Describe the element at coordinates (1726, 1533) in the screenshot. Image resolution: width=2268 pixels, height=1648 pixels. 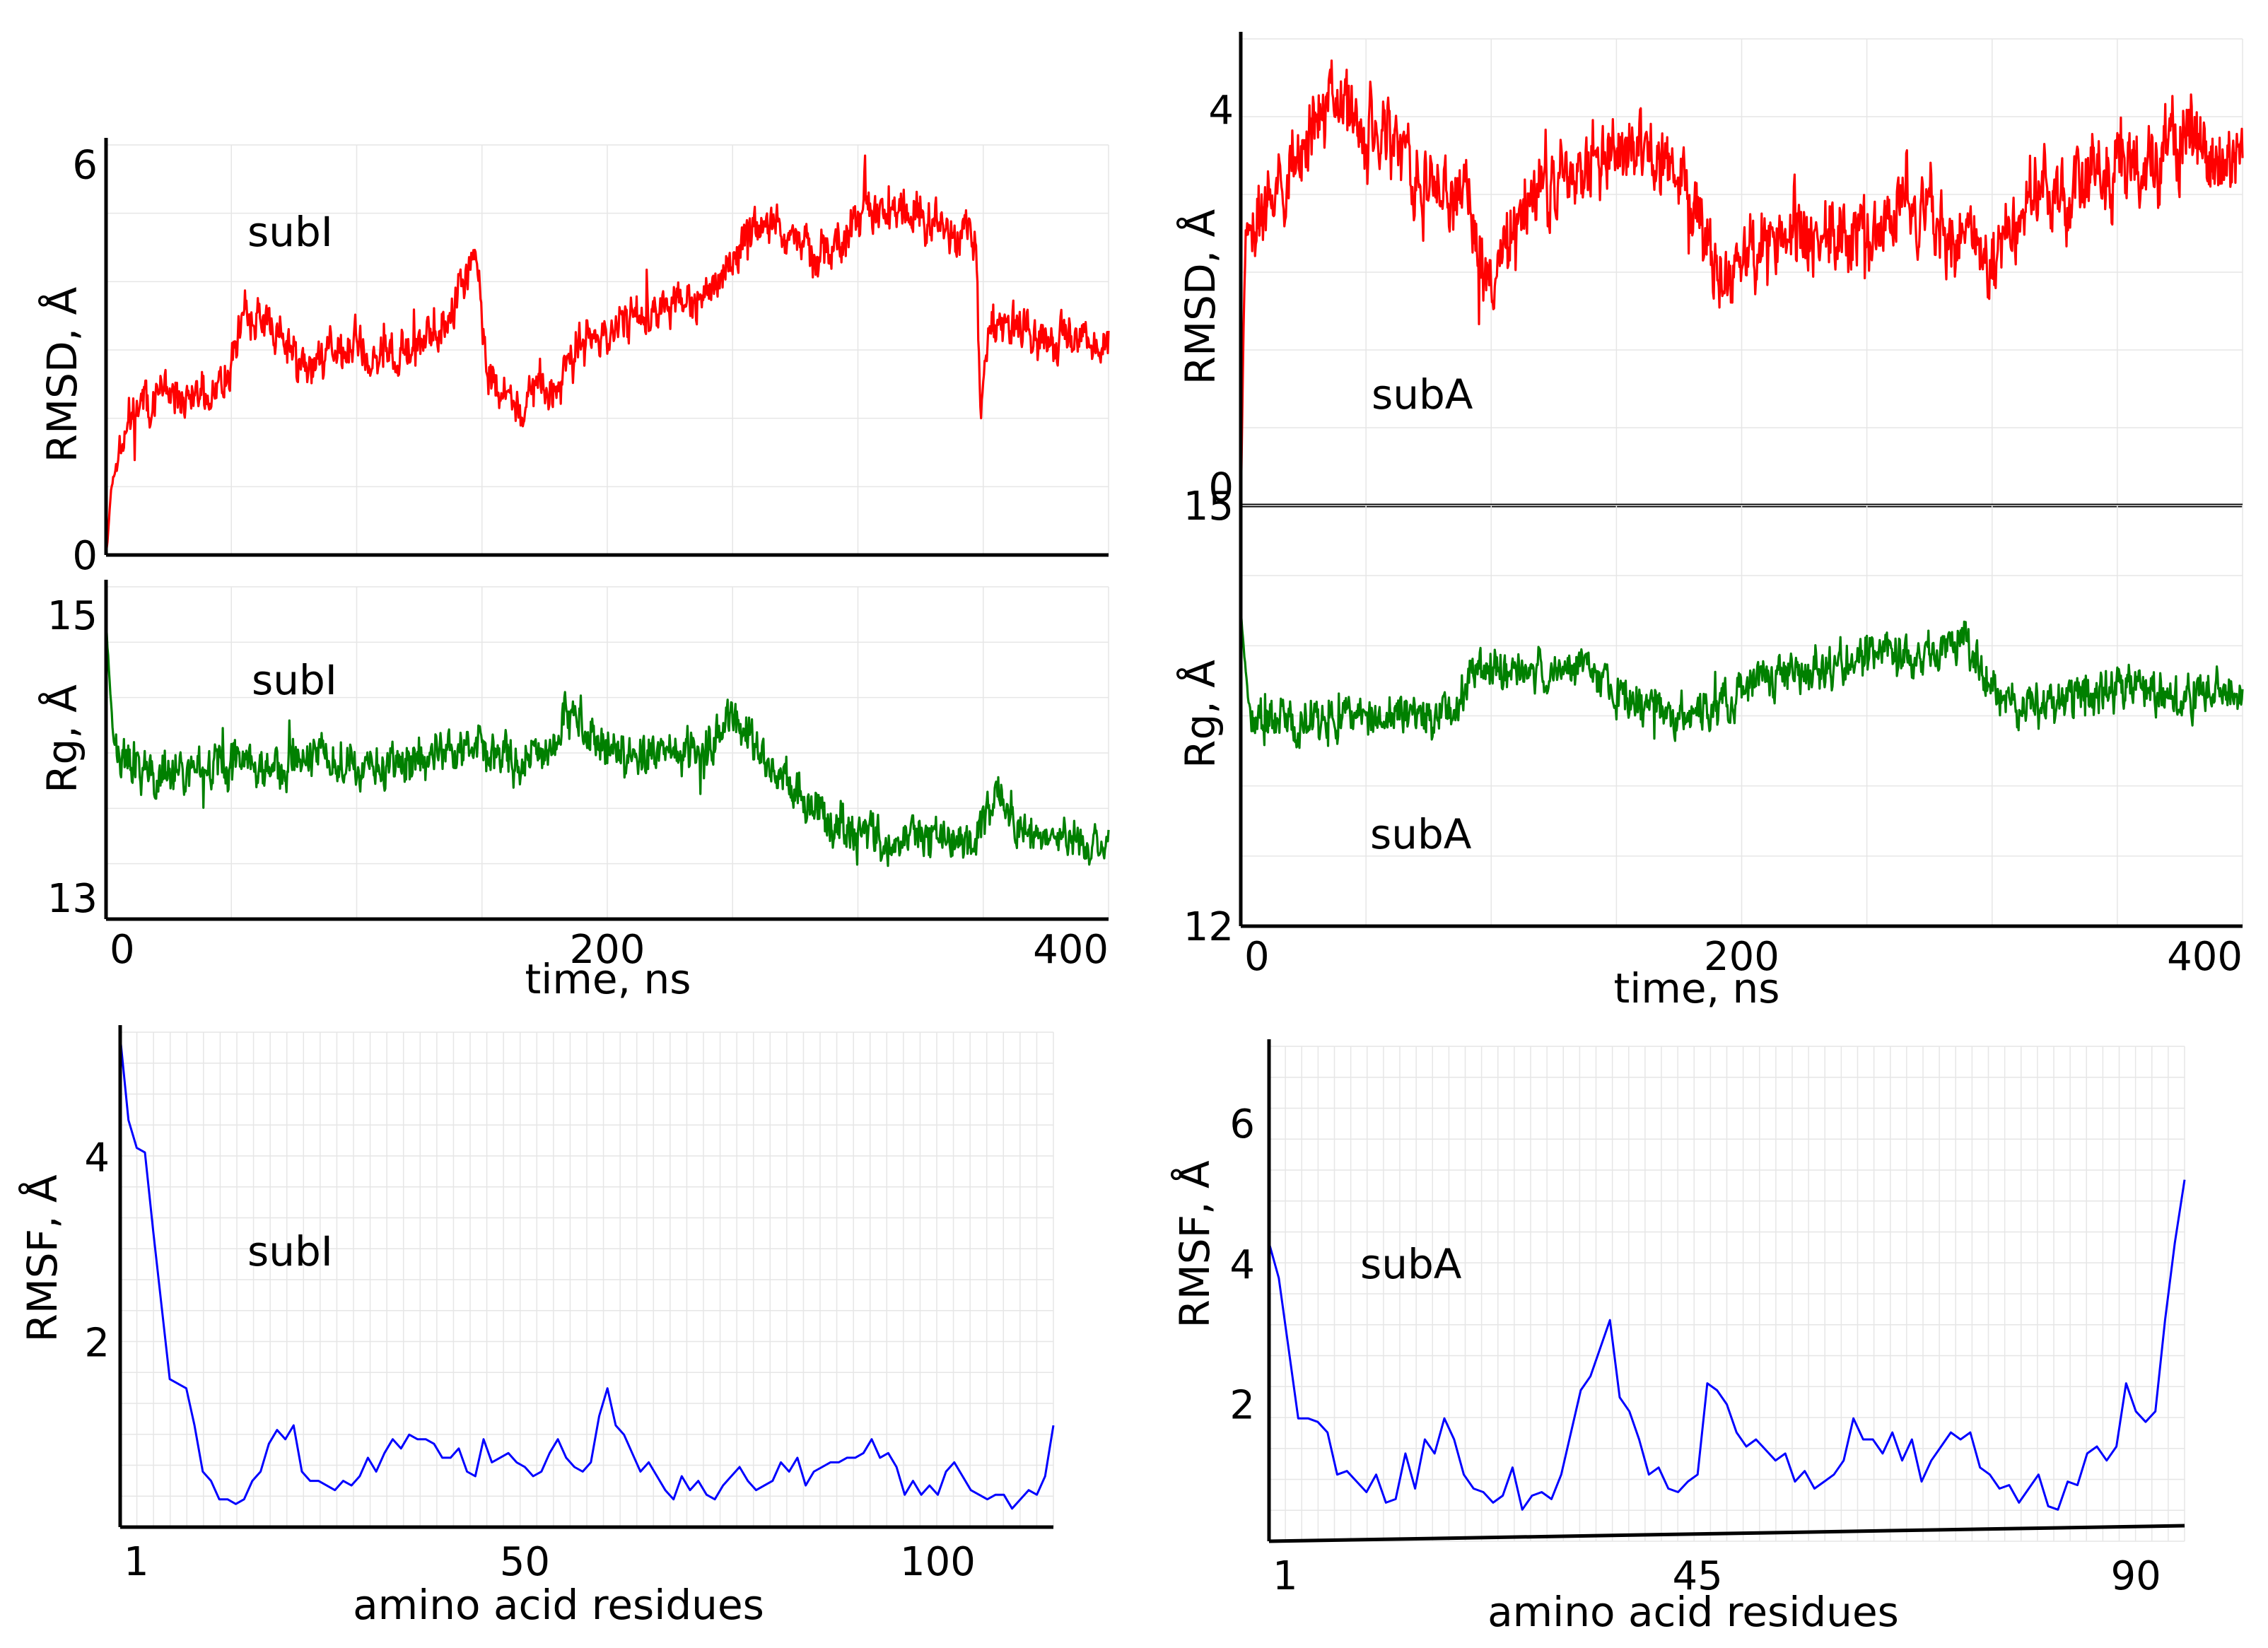
I see `x-axis` at that location.